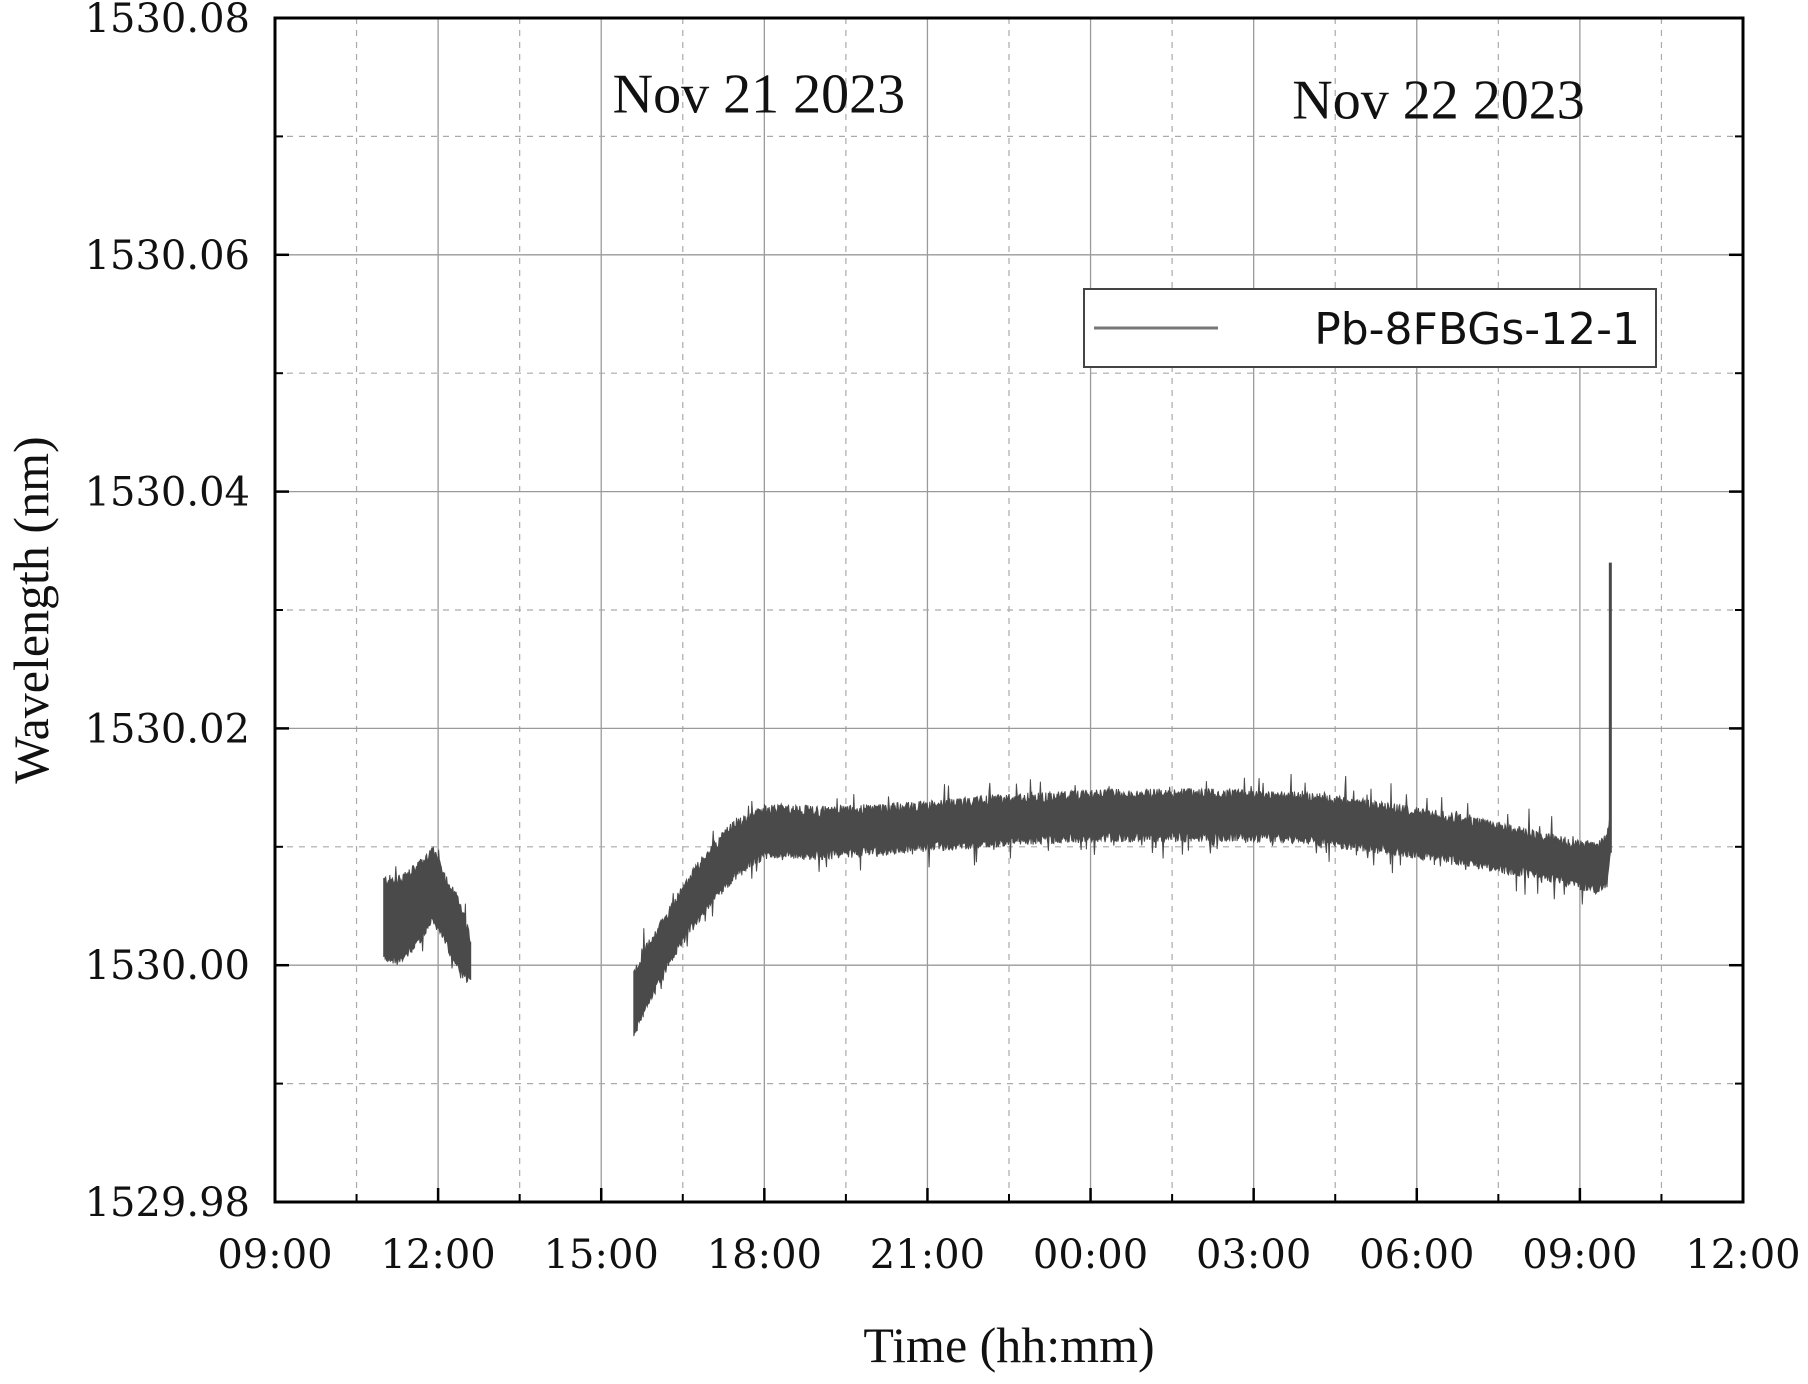 The height and width of the screenshot is (1384, 1808). Describe the element at coordinates (1253, 1255) in the screenshot. I see `x-tick-label: 03:00` at that location.